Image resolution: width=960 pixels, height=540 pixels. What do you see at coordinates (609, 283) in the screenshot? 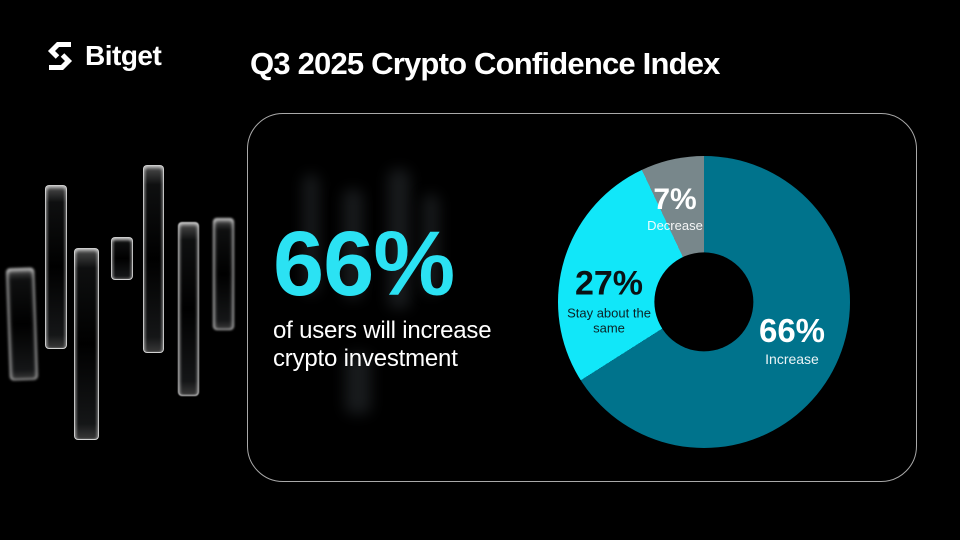
I see `segment-value: 27%` at bounding box center [609, 283].